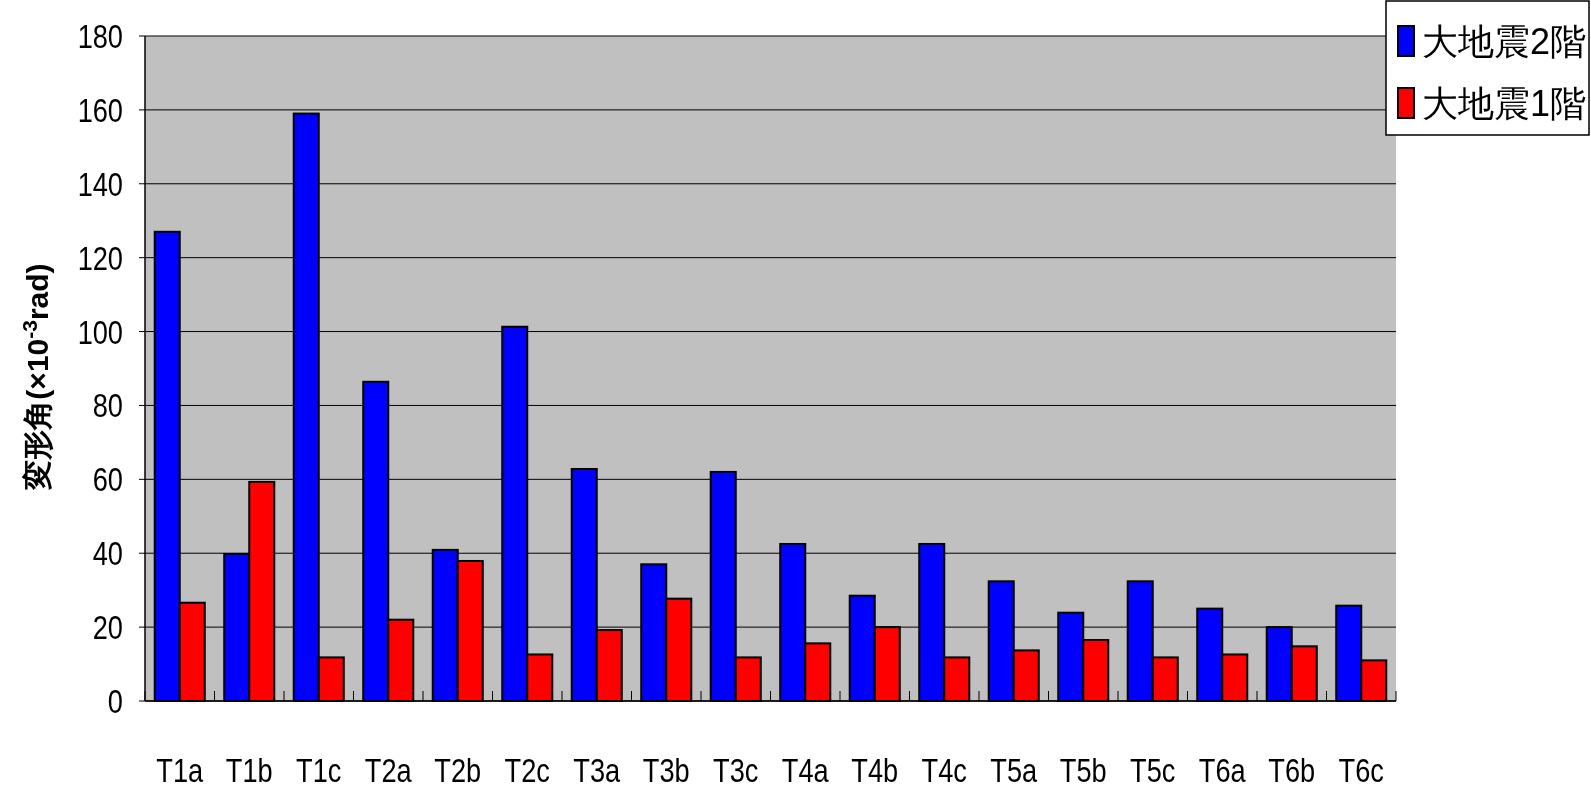 This screenshot has width=1591, height=800. What do you see at coordinates (944, 770) in the screenshot?
I see `x-tick-label: T4c` at bounding box center [944, 770].